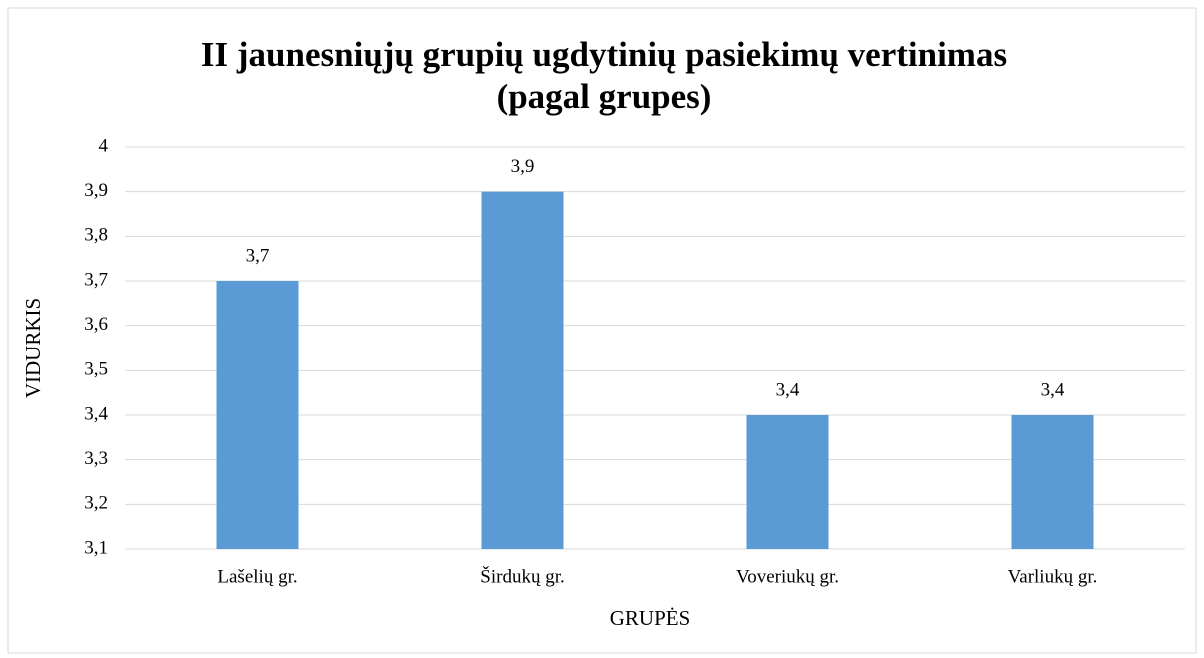 The width and height of the screenshot is (1204, 658). Describe the element at coordinates (258, 255) in the screenshot. I see `data-label: 3,7` at that location.